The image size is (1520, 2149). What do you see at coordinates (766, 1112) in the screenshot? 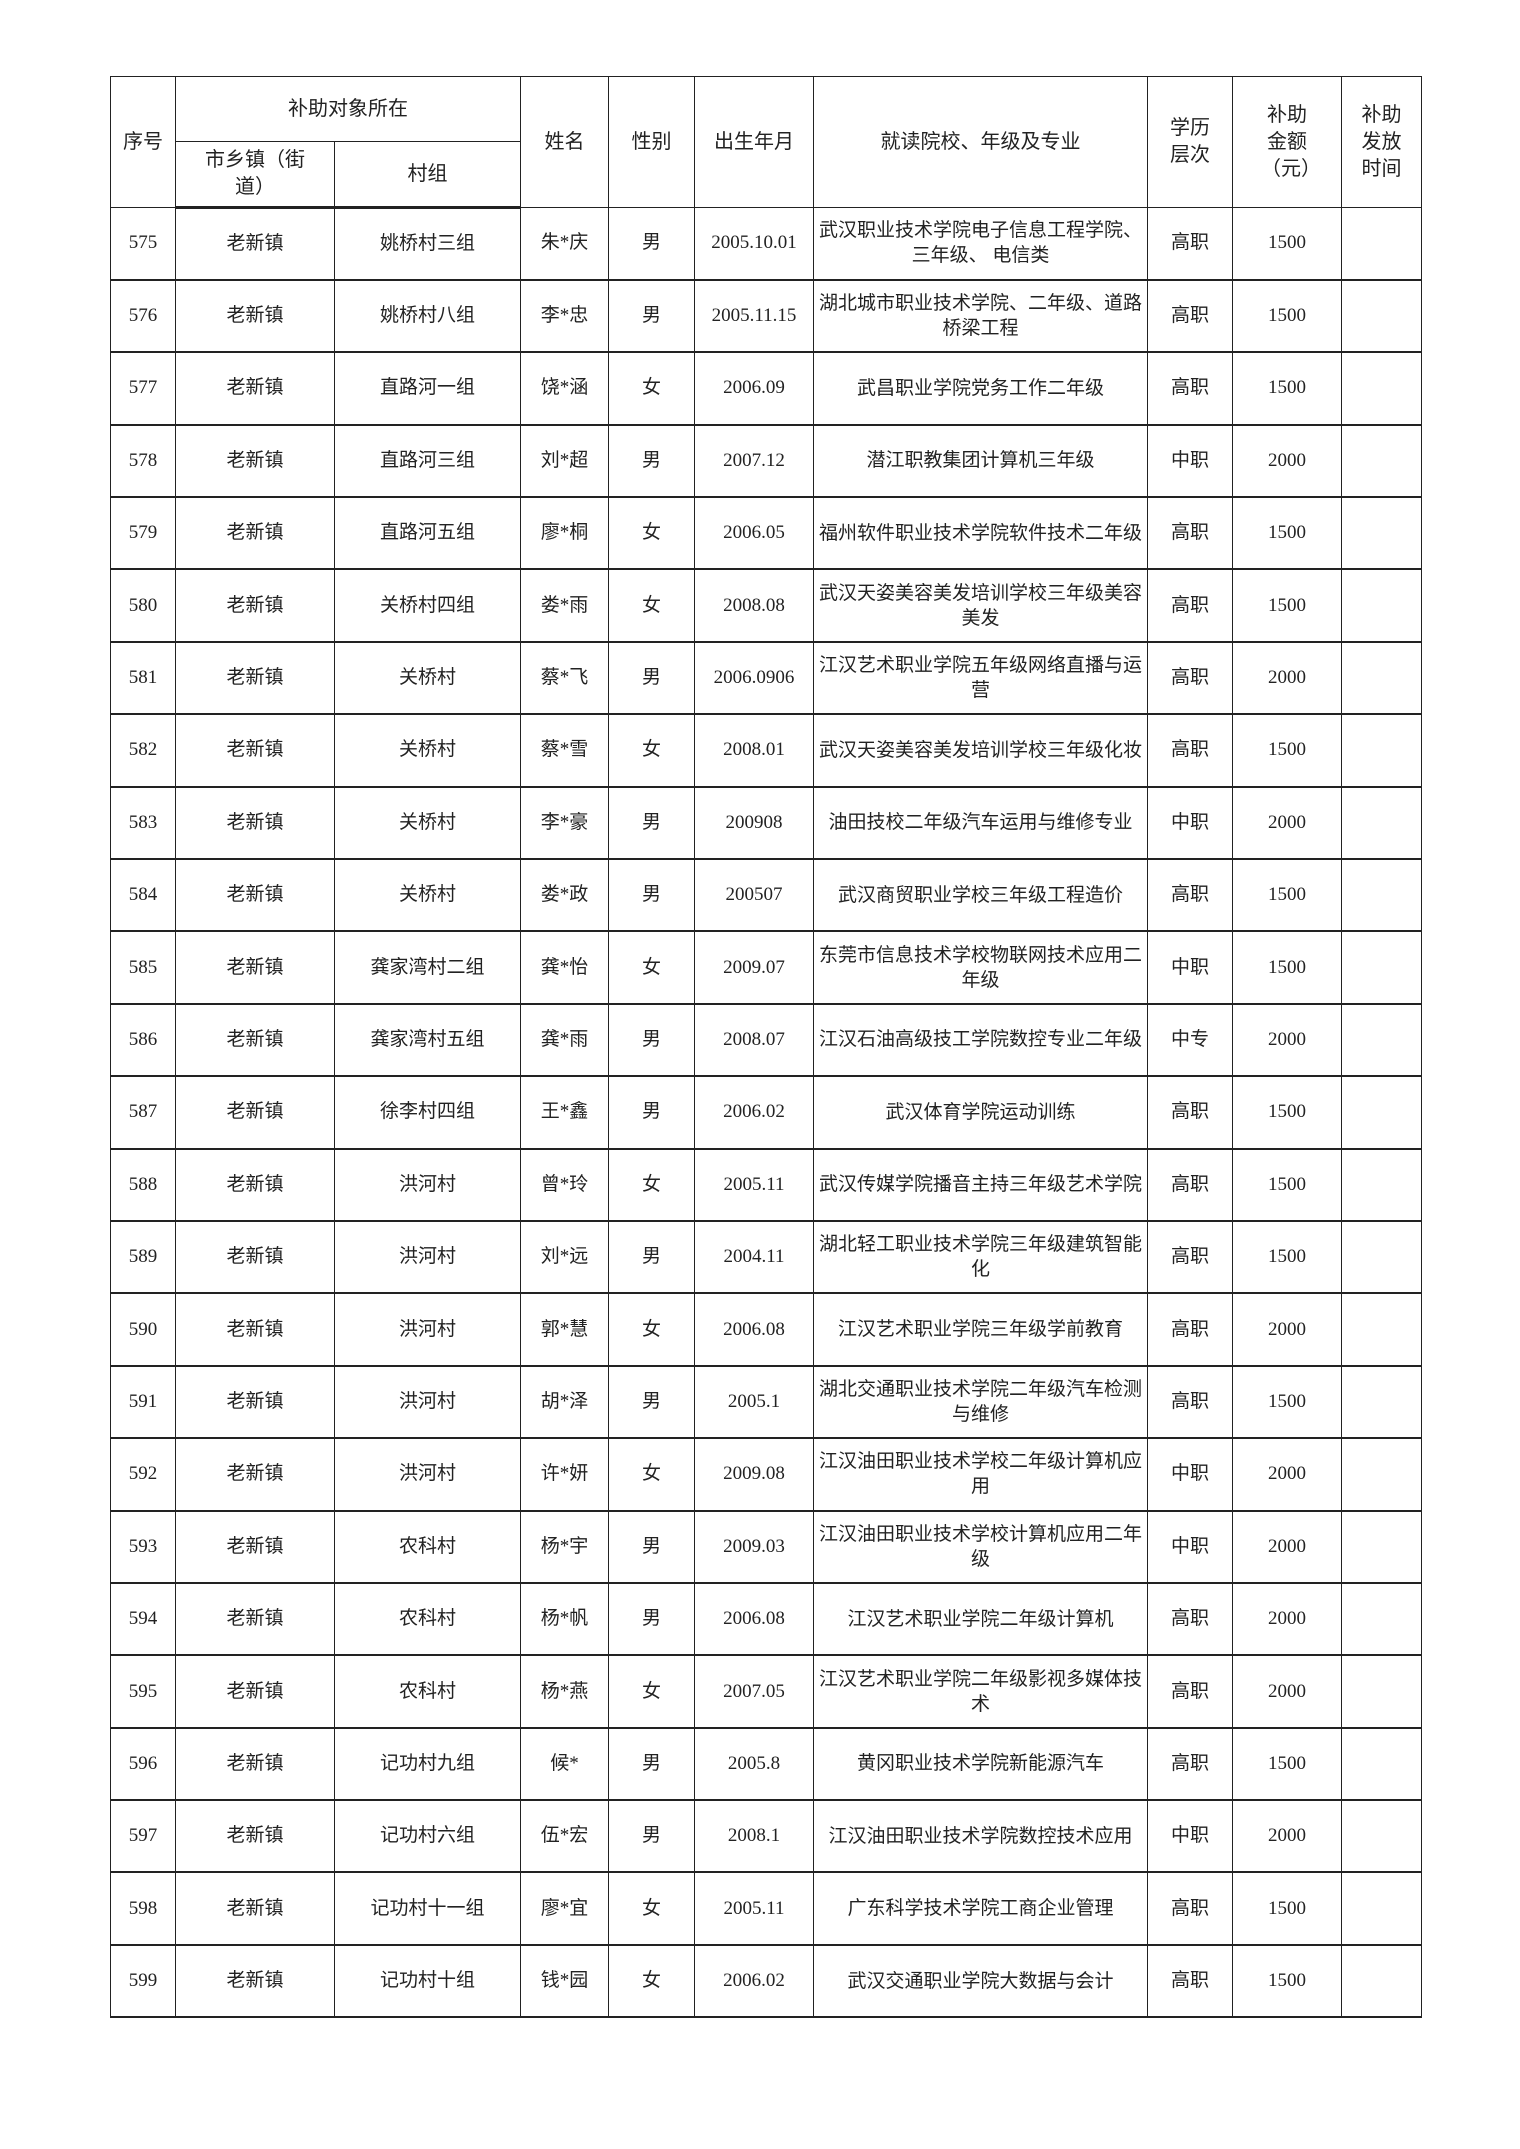
I see `table-row: 587 老新镇 徐李村四组 王*鑫男 2006.02 武汉体育学院运动训练 高职 1500` at bounding box center [766, 1112].